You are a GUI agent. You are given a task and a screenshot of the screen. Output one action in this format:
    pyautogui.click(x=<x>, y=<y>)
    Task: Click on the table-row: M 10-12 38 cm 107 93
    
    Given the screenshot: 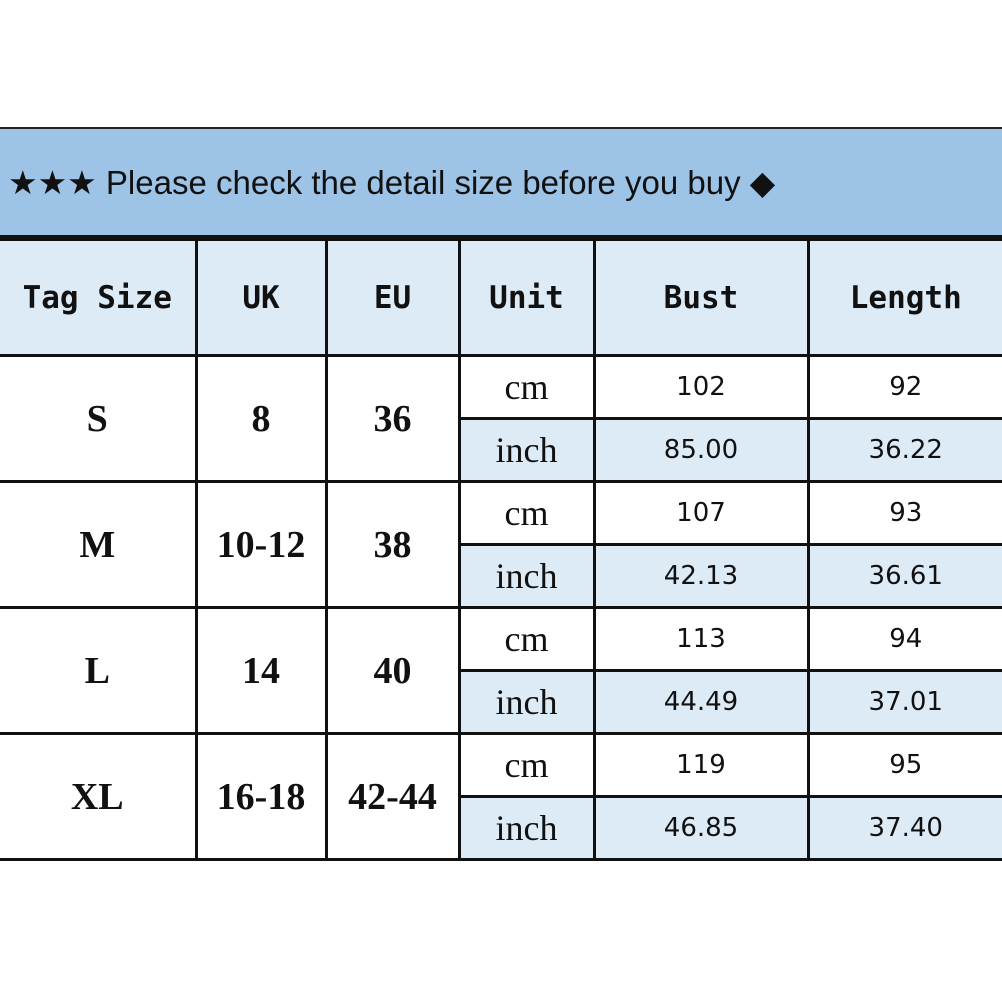 What is the action you would take?
    pyautogui.click(x=501, y=544)
    